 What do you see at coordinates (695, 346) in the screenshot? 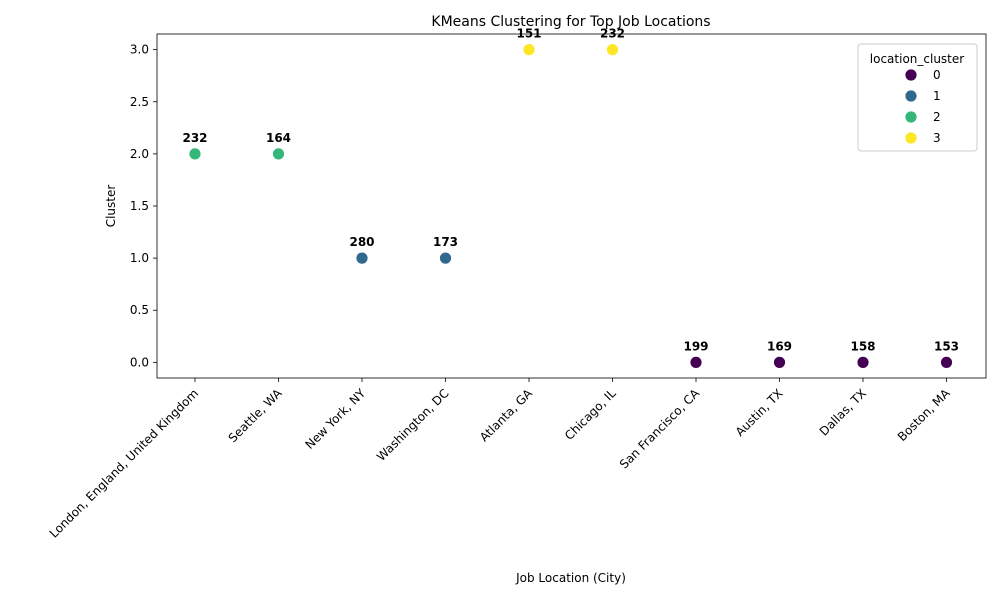
I see `data-label: 199` at bounding box center [695, 346].